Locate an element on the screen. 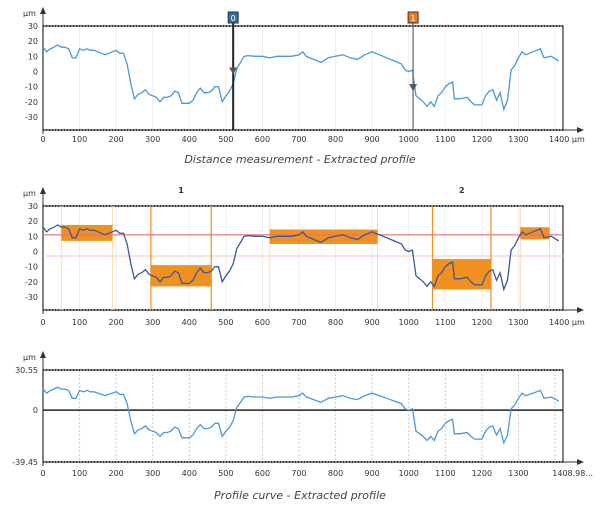  chart-caption: Distance measurement - Extracted profile is located at coordinates (300, 159).